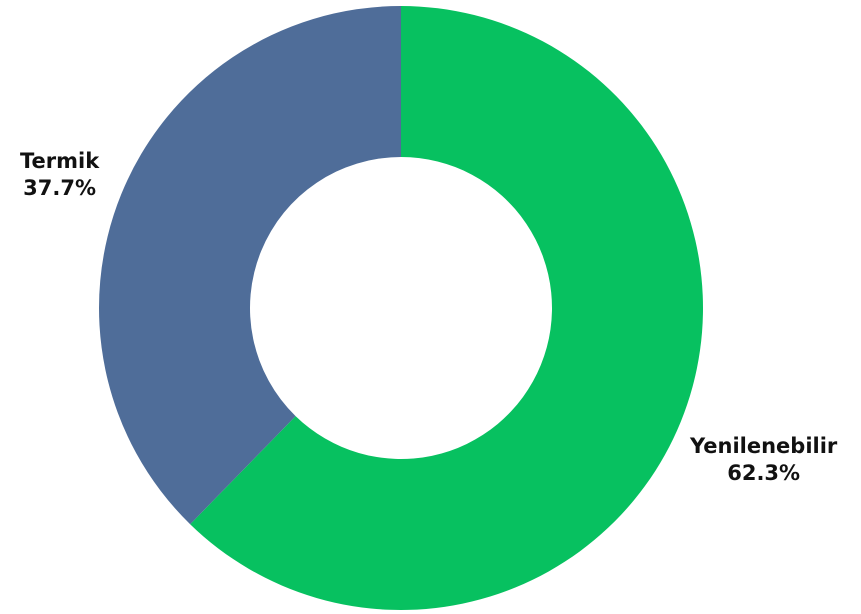  What do you see at coordinates (59, 175) in the screenshot?
I see `slice-label-termik: Termik 37.7%` at bounding box center [59, 175].